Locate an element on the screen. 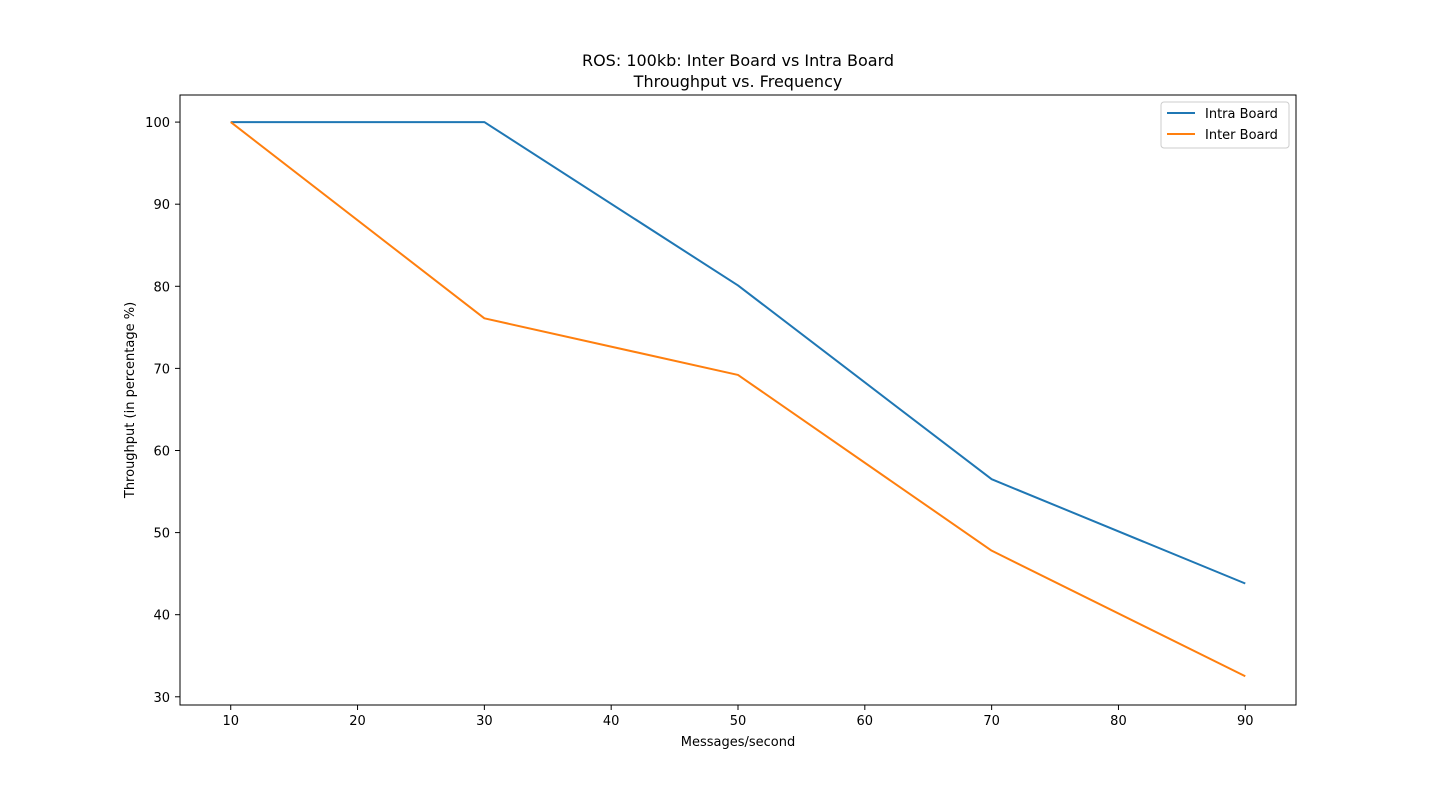  y-tick-label: 40 is located at coordinates (161, 616).